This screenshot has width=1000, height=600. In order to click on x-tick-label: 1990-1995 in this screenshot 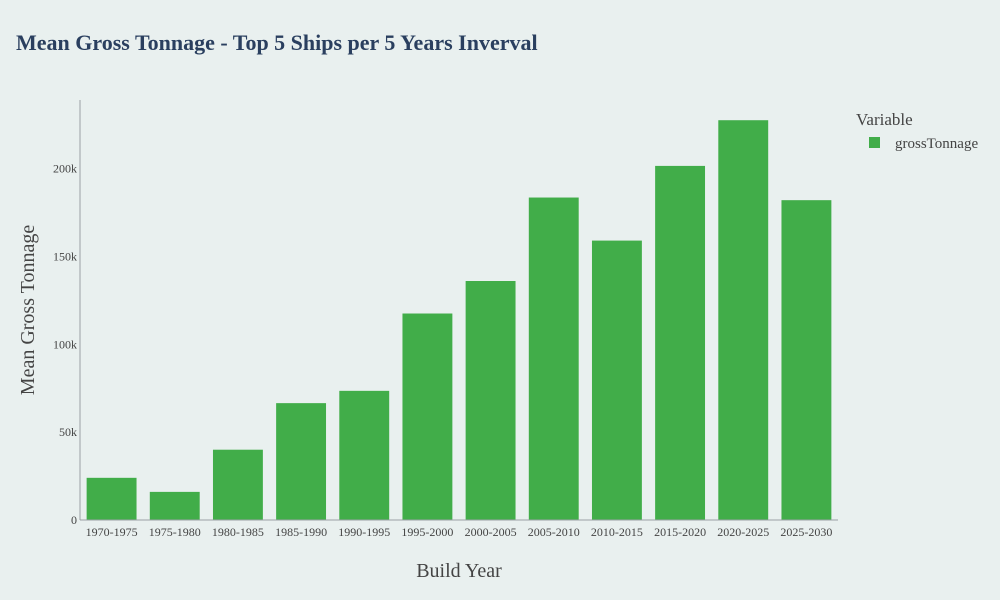, I will do `click(364, 532)`.